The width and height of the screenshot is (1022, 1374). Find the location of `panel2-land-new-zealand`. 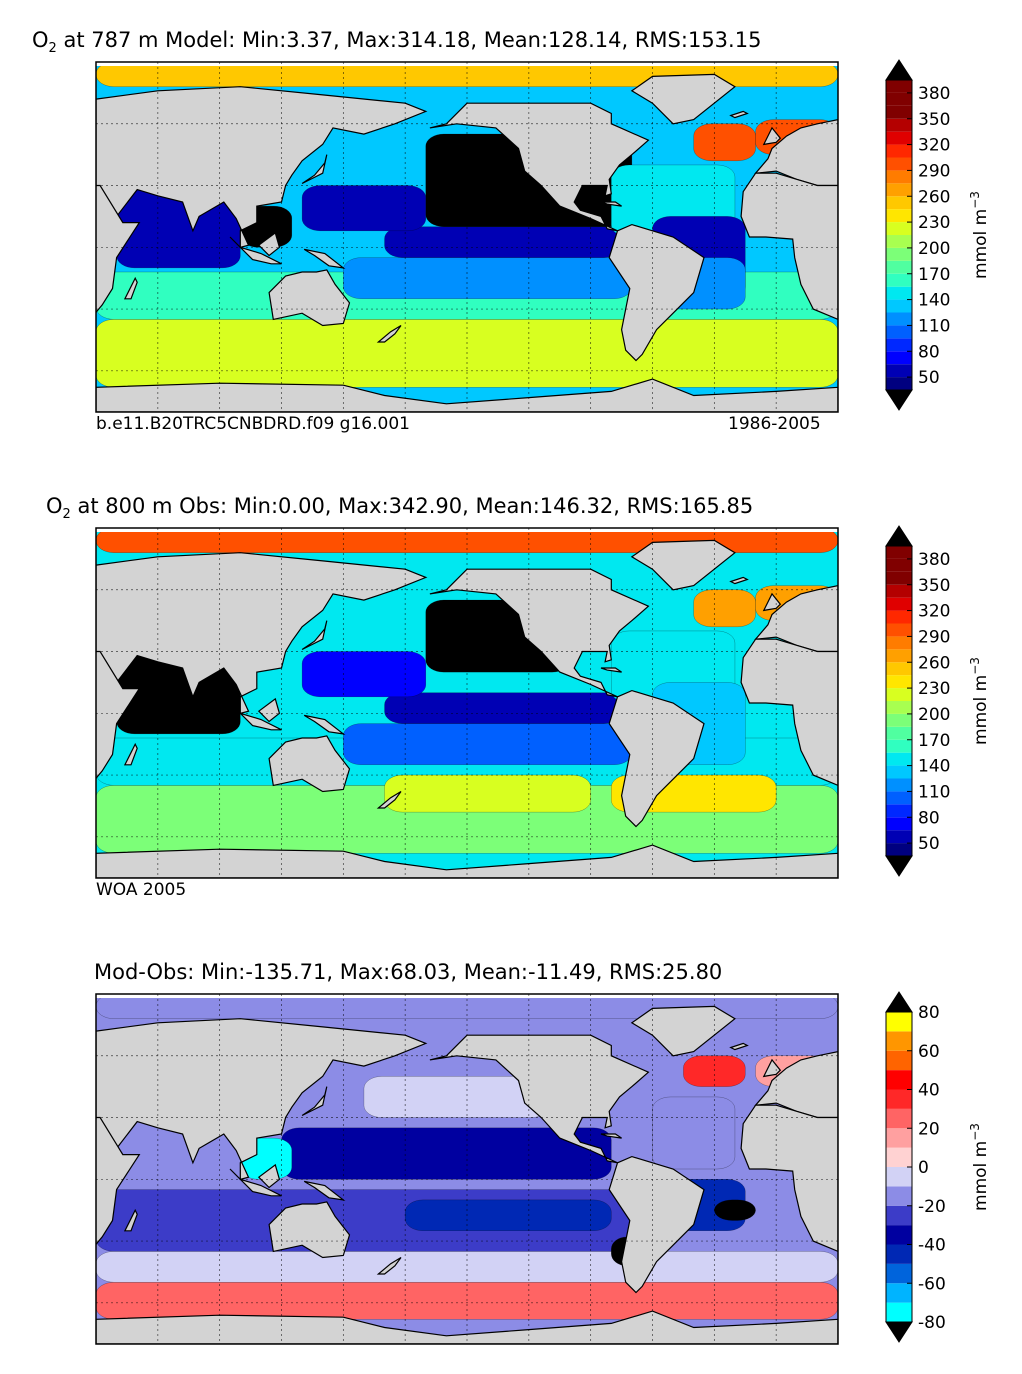

panel2-land-new-zealand is located at coordinates (389, 799).